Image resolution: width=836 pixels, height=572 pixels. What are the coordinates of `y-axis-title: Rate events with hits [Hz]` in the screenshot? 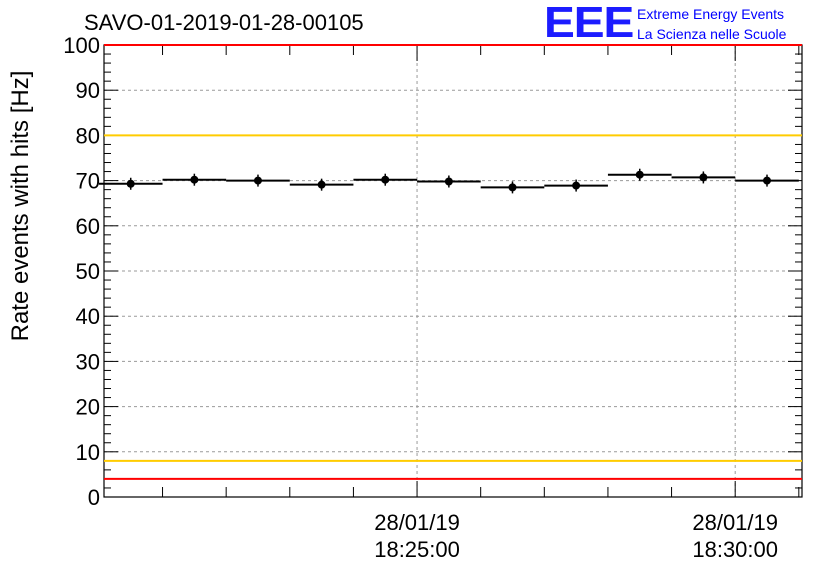 It's located at (20, 206).